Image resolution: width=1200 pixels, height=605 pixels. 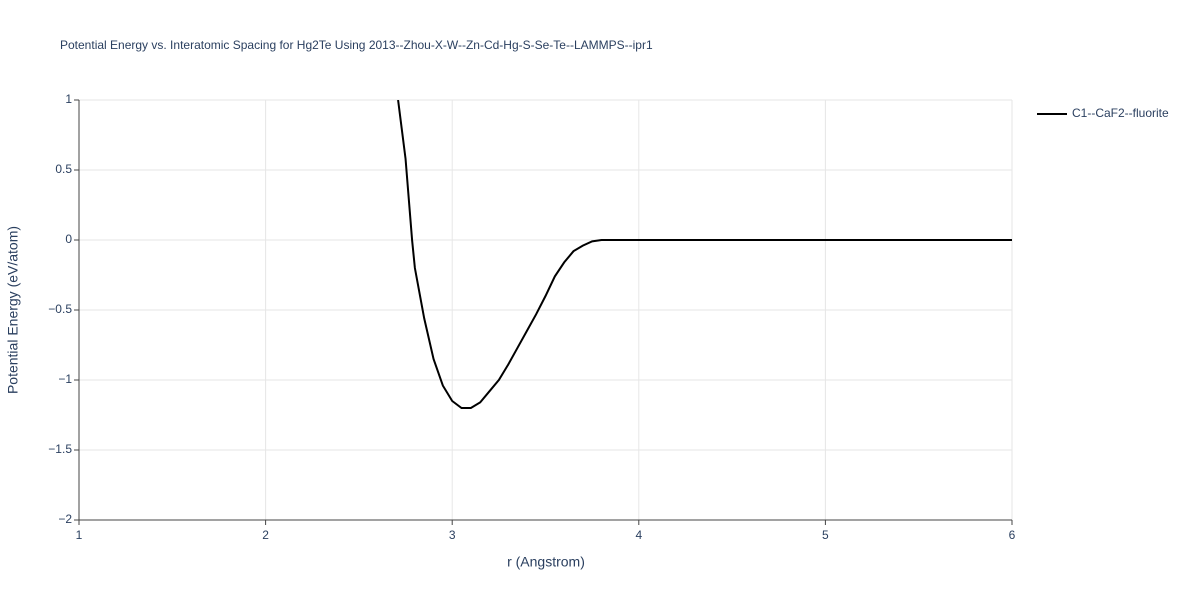 What do you see at coordinates (546, 562) in the screenshot?
I see `x-axis-title: r (Angstrom)` at bounding box center [546, 562].